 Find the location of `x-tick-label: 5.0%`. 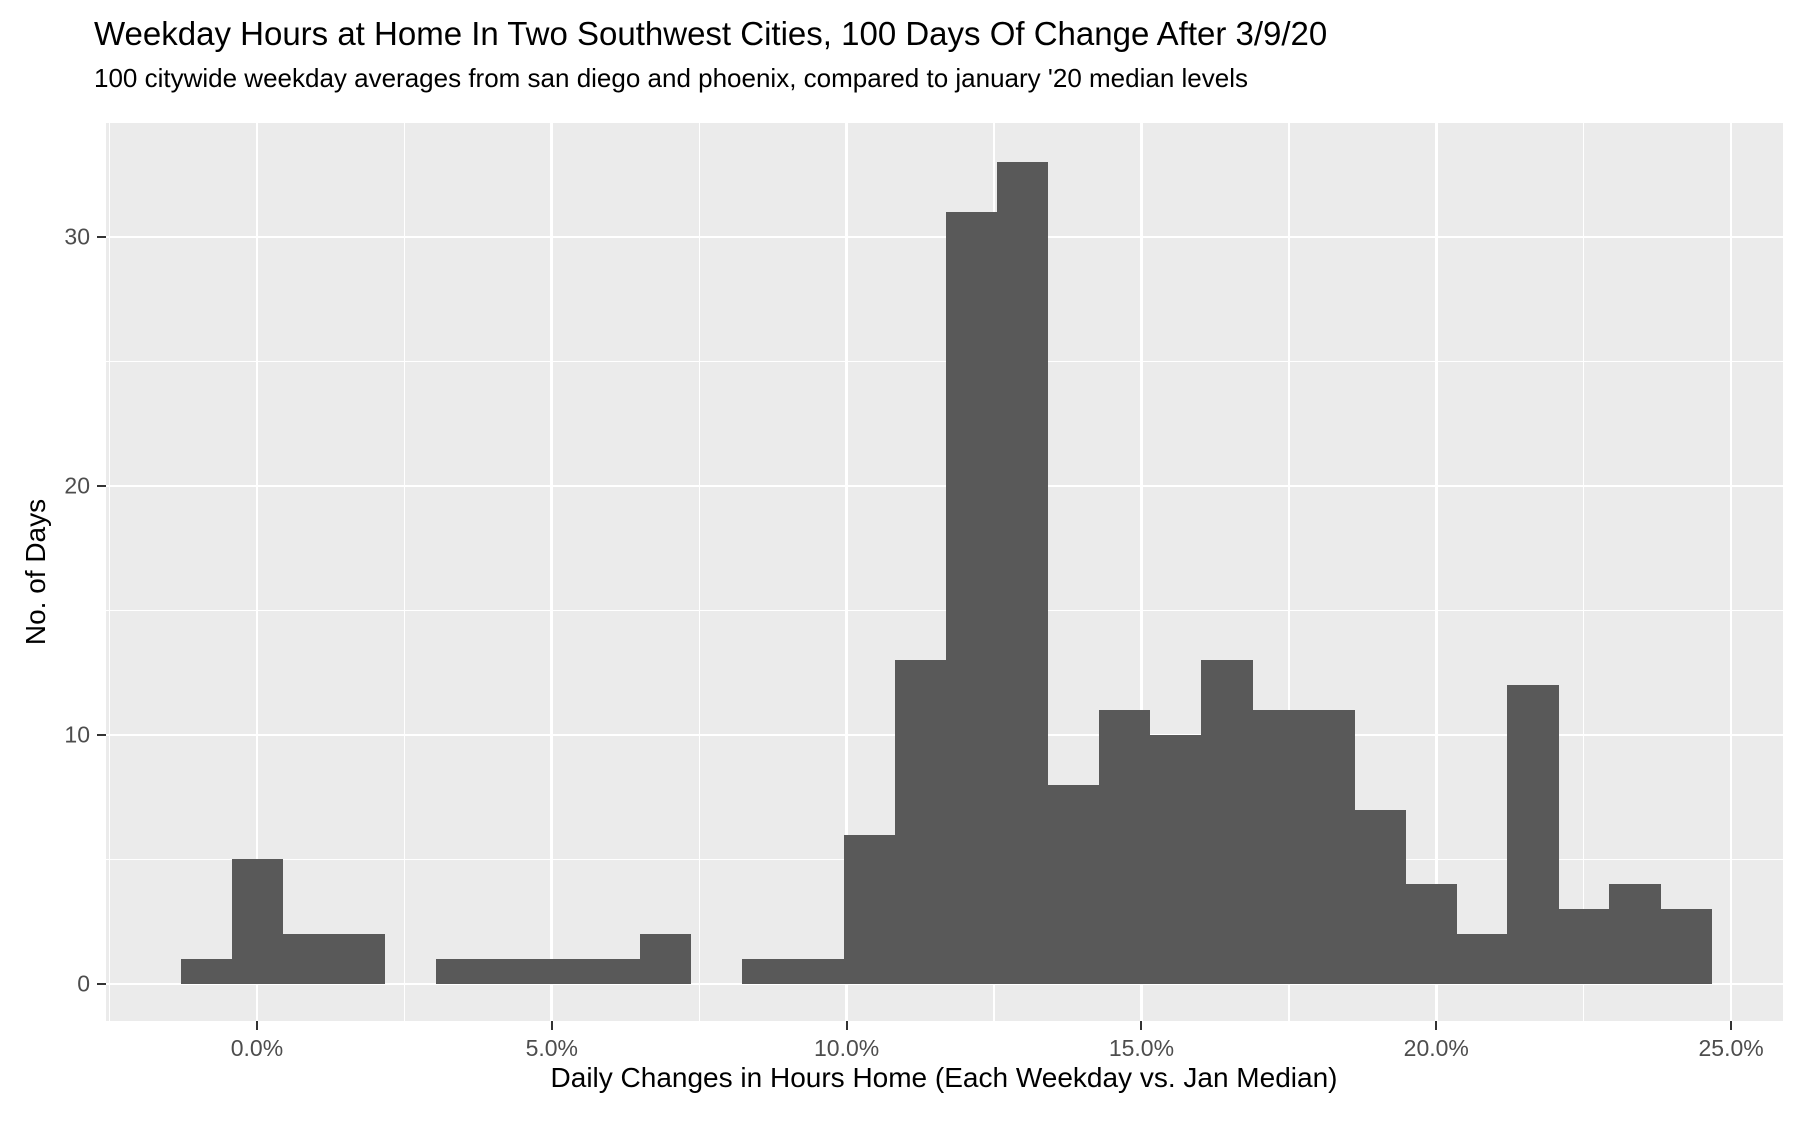

x-tick-label: 5.0% is located at coordinates (551, 1048).